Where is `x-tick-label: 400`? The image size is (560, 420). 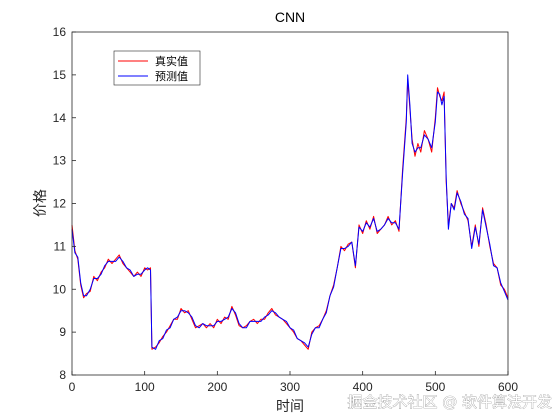 x-tick-label: 400 is located at coordinates (363, 387).